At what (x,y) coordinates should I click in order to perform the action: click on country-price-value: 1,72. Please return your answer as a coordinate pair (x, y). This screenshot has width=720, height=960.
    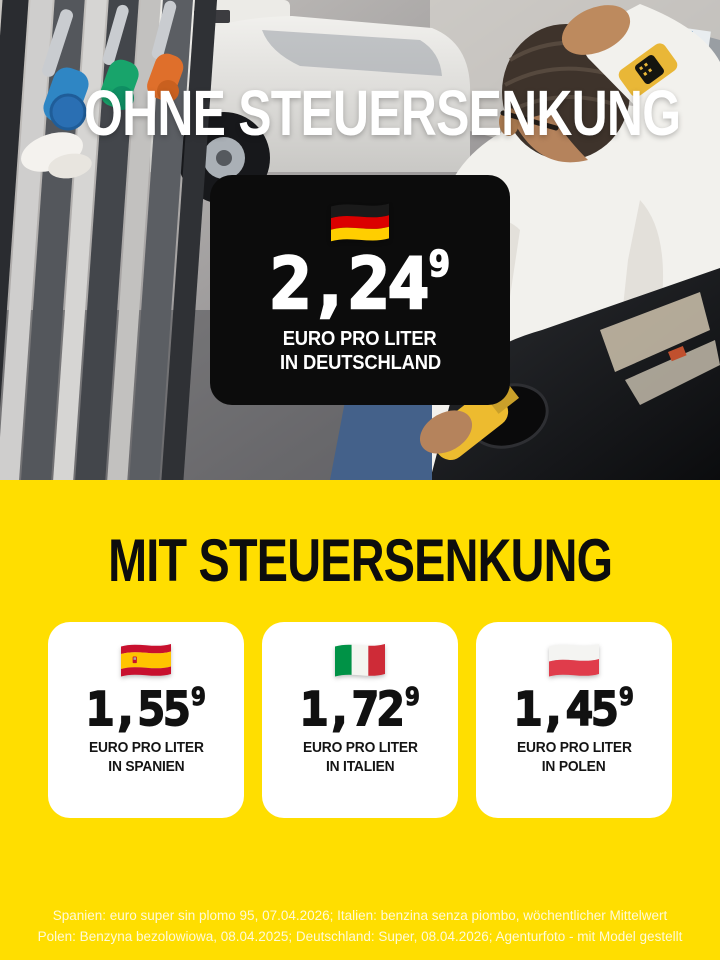
    Looking at the image, I should click on (352, 709).